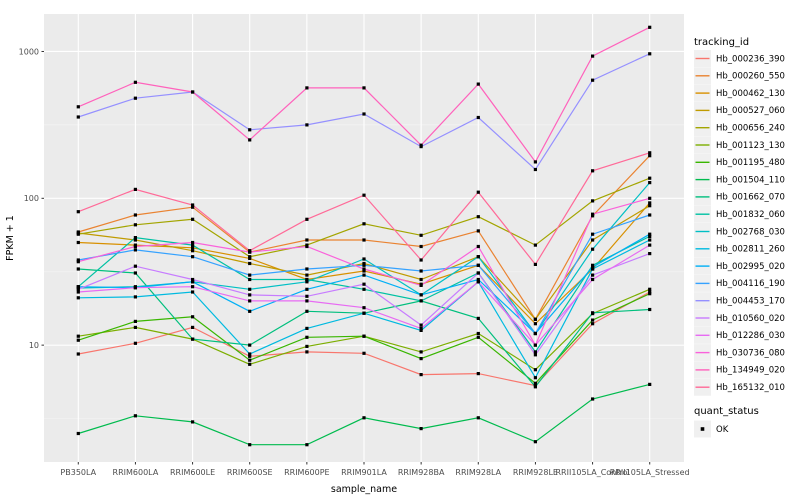 The height and width of the screenshot is (504, 800). Describe the element at coordinates (750, 319) in the screenshot. I see `legend-label: Hb_010560_020` at that location.